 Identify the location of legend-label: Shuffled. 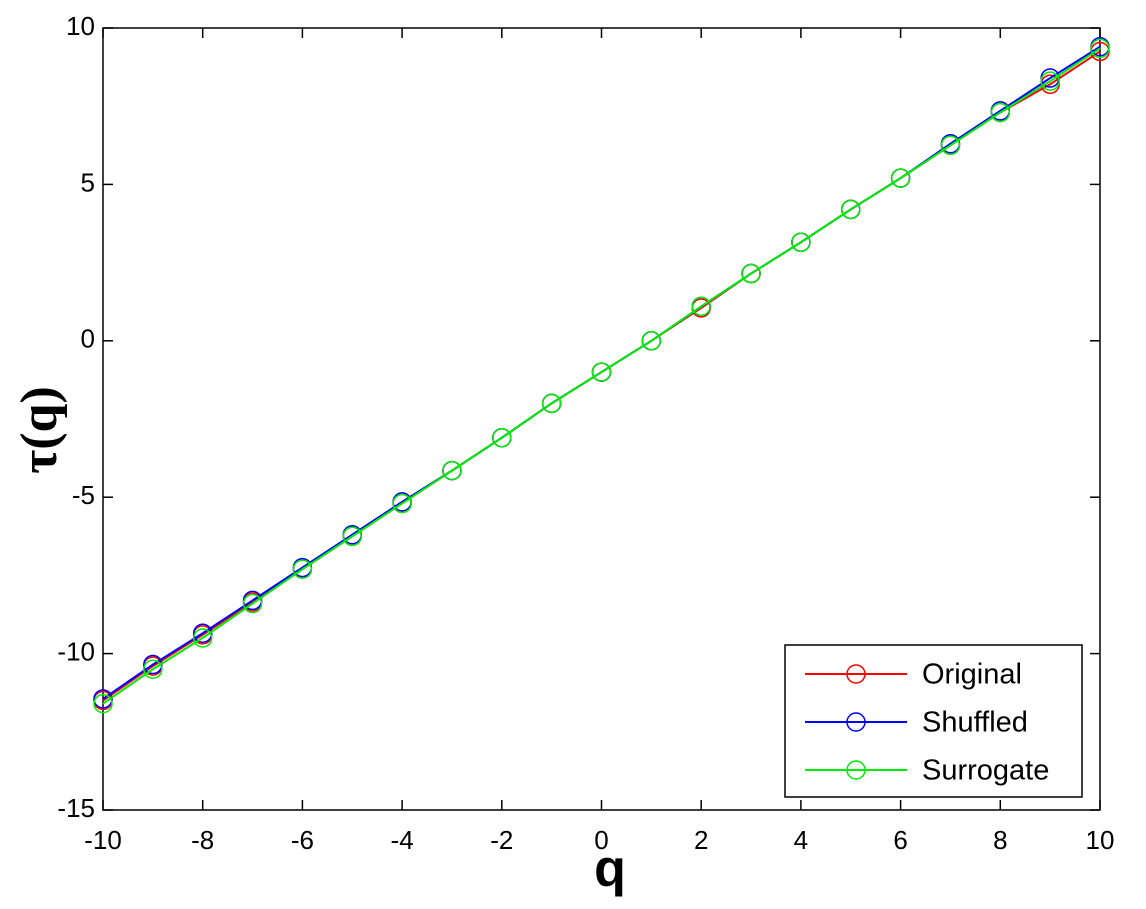
(975, 723).